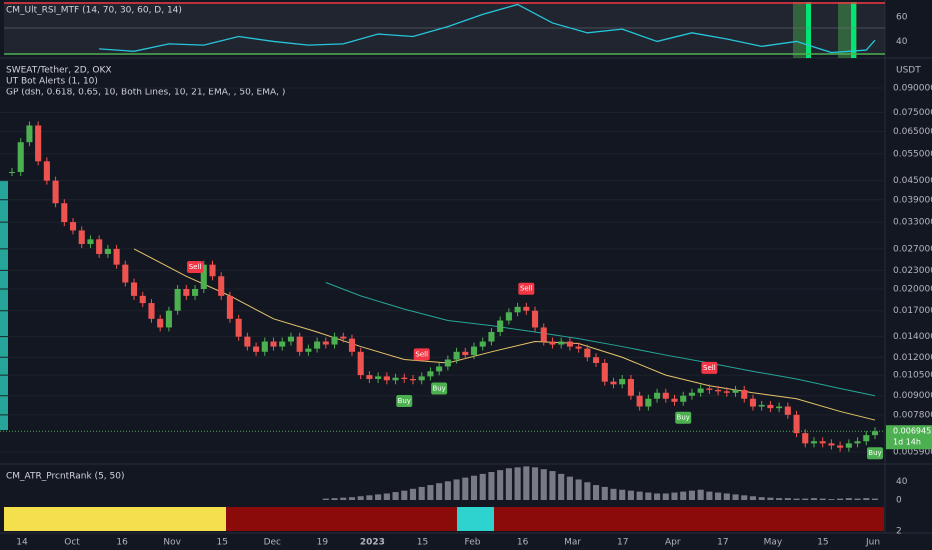 The image size is (932, 550). Describe the element at coordinates (912, 223) in the screenshot. I see `y-tick-label: 0.0330000` at that location.